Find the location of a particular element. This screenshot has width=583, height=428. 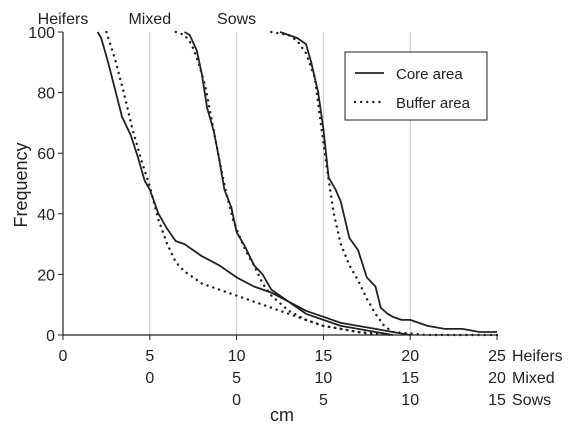

x-axis-title: cm is located at coordinates (282, 415).